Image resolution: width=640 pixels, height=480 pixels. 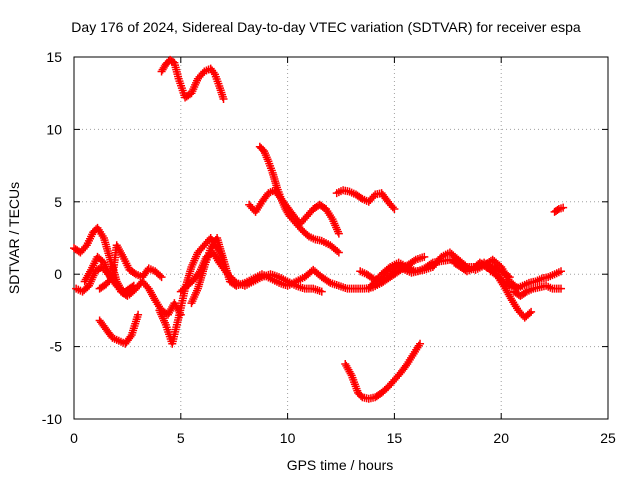 What do you see at coordinates (130, 267) in the screenshot?
I see `series-arc4` at bounding box center [130, 267].